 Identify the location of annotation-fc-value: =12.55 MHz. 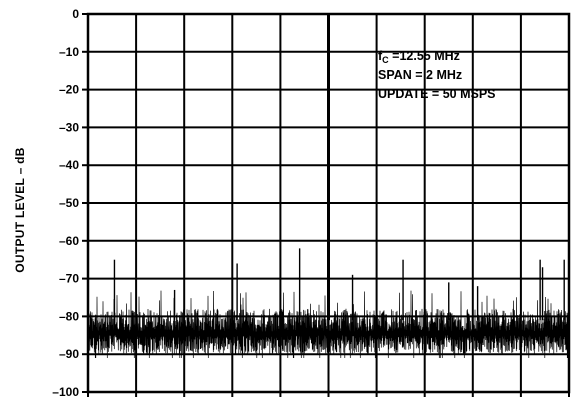
(424, 56).